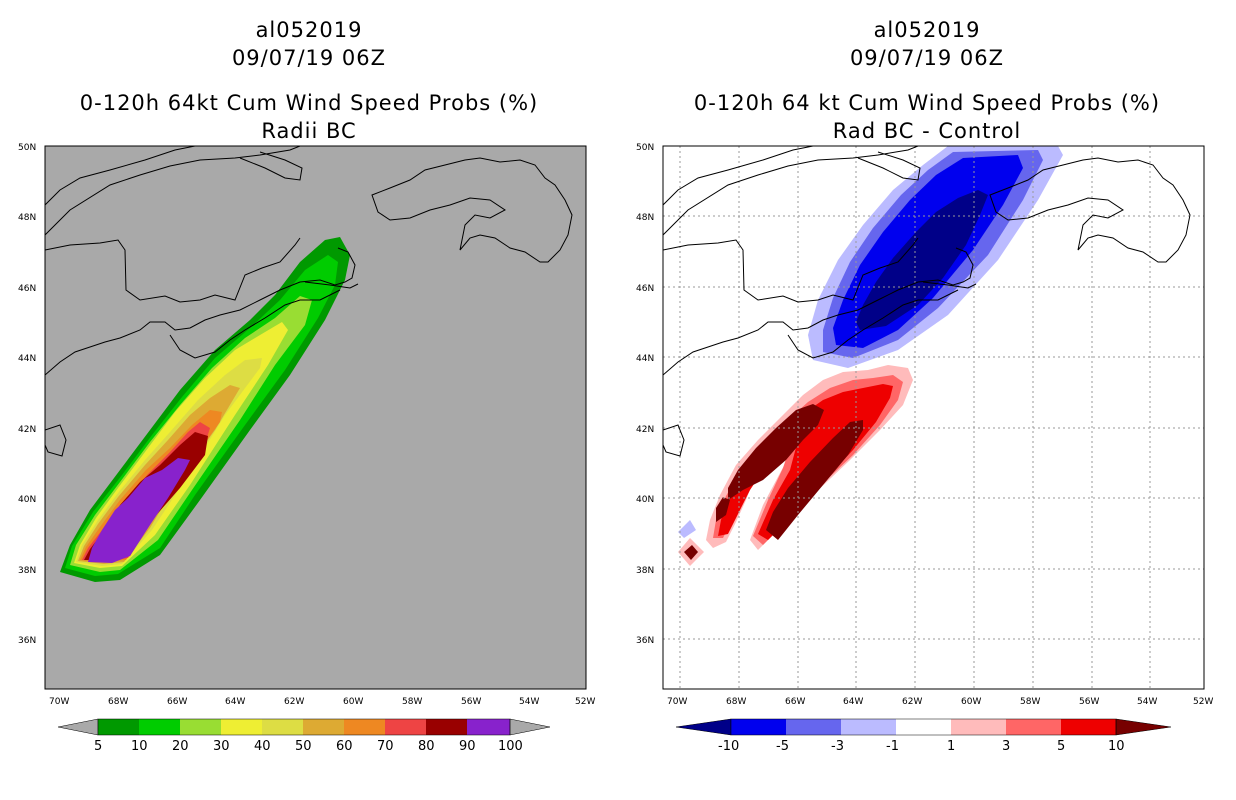 This screenshot has height=800, width=1236. Describe the element at coordinates (221, 746) in the screenshot. I see `colorbar-label: 30` at that location.